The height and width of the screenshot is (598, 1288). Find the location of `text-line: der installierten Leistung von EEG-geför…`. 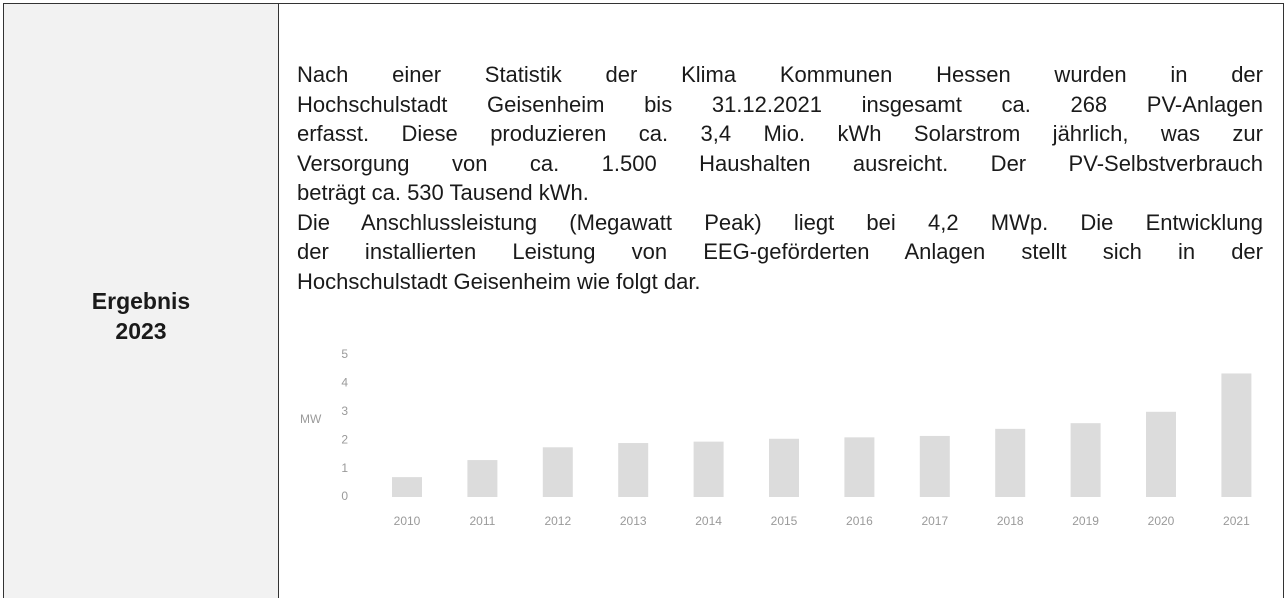

text-line: der installierten Leistung von EEG-geför… is located at coordinates (780, 251).